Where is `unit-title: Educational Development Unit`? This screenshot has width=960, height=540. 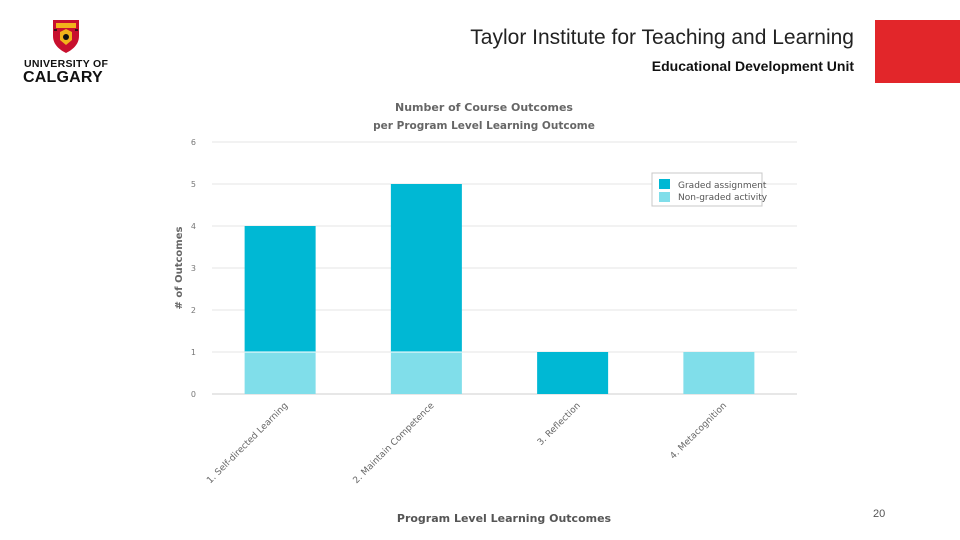
unit-title: Educational Development Unit is located at coordinates (752, 66).